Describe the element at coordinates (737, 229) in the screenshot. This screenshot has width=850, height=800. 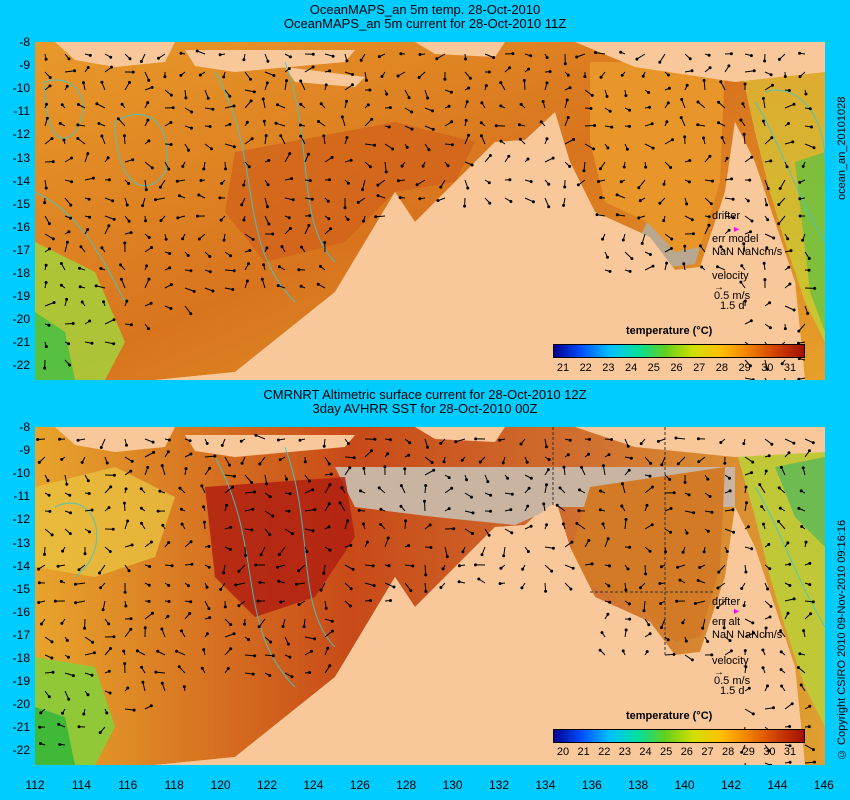
I see `top-drifter-icon: ▸` at that location.